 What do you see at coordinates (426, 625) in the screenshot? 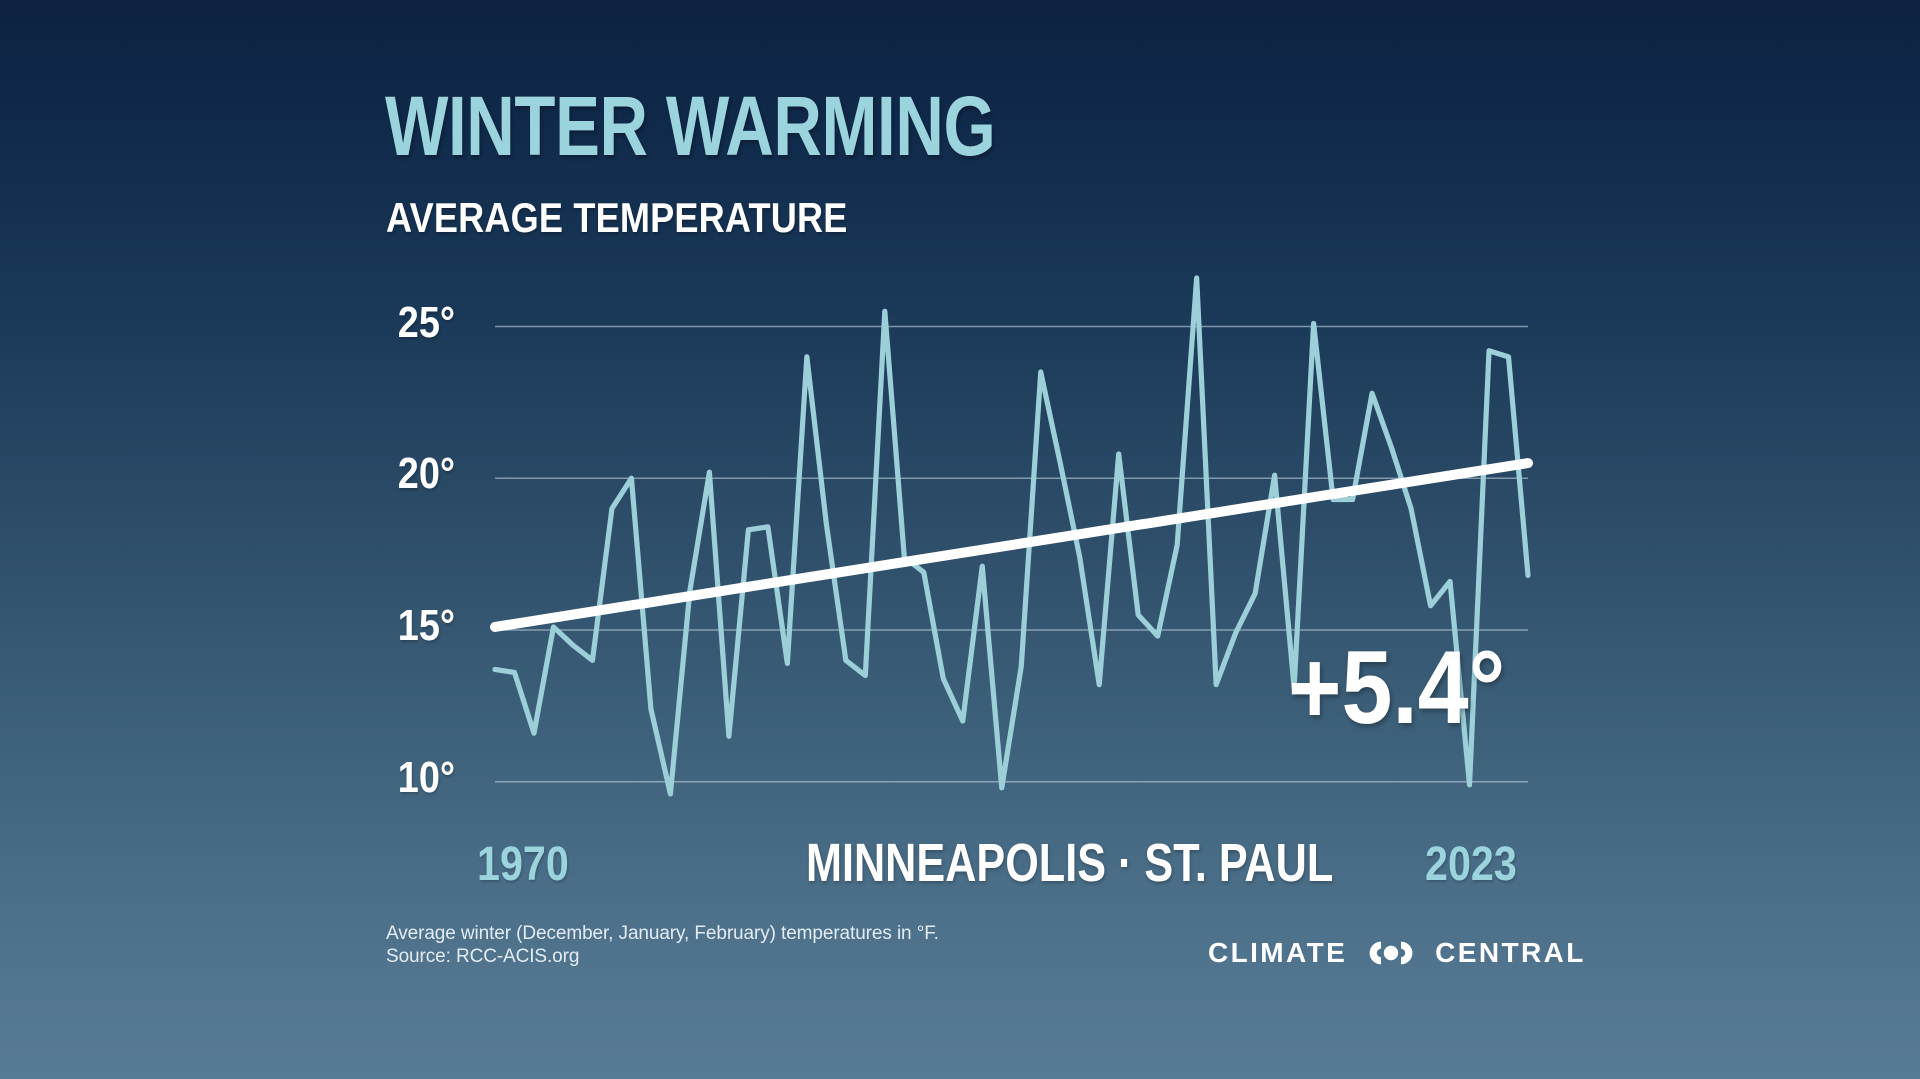
I see `y-axis-tick-15: 15°` at bounding box center [426, 625].